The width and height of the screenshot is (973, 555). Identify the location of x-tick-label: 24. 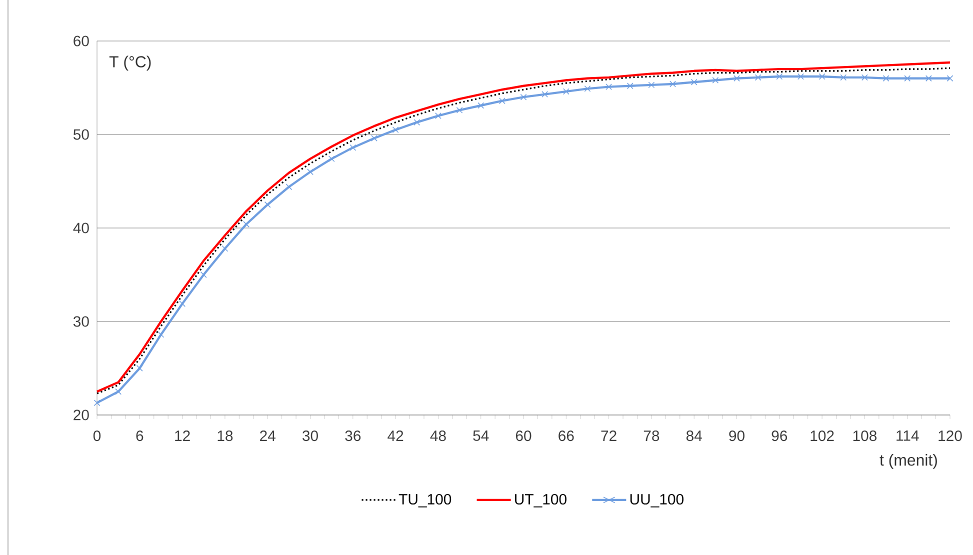
(268, 435).